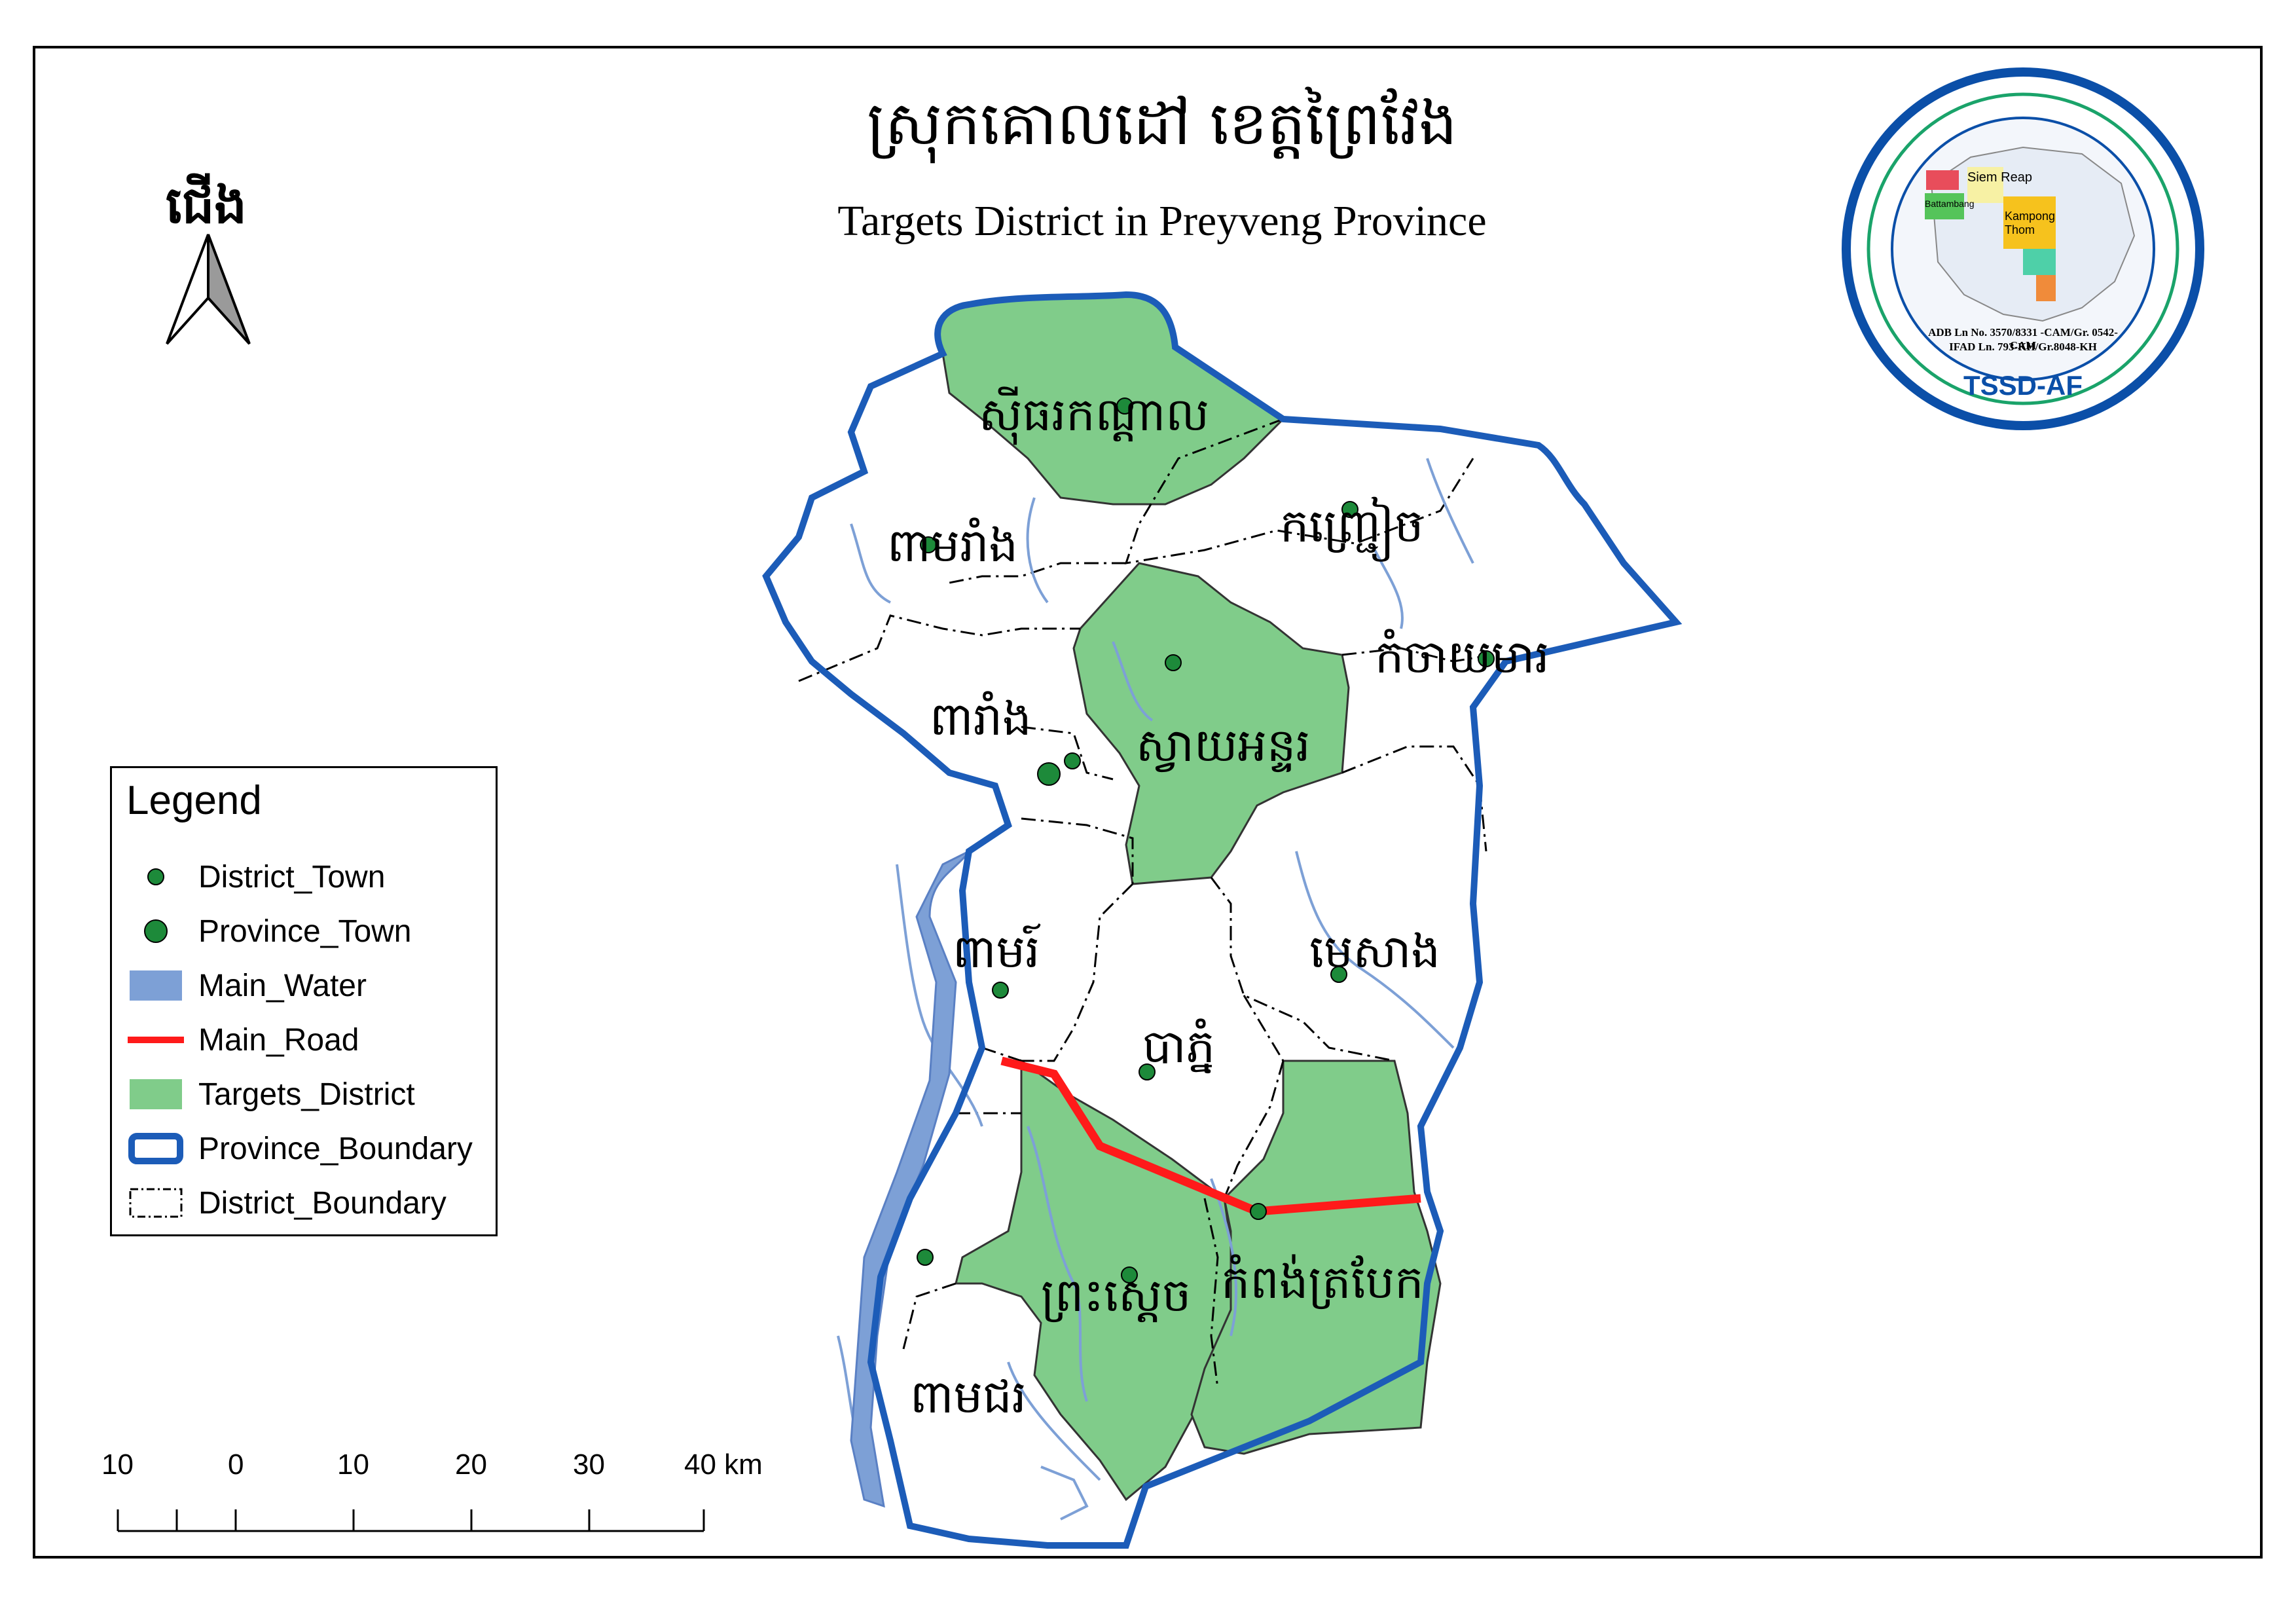  Describe the element at coordinates (589, 1465) in the screenshot. I see `scale-label: 30` at that location.